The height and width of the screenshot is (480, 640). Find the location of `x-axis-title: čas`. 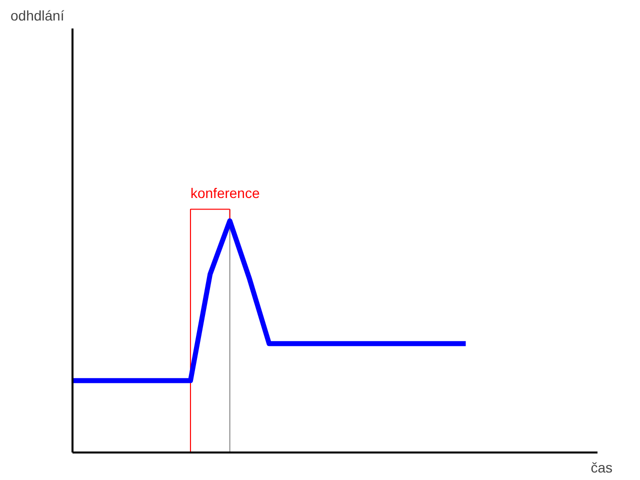

x-axis-title: čas is located at coordinates (601, 468).